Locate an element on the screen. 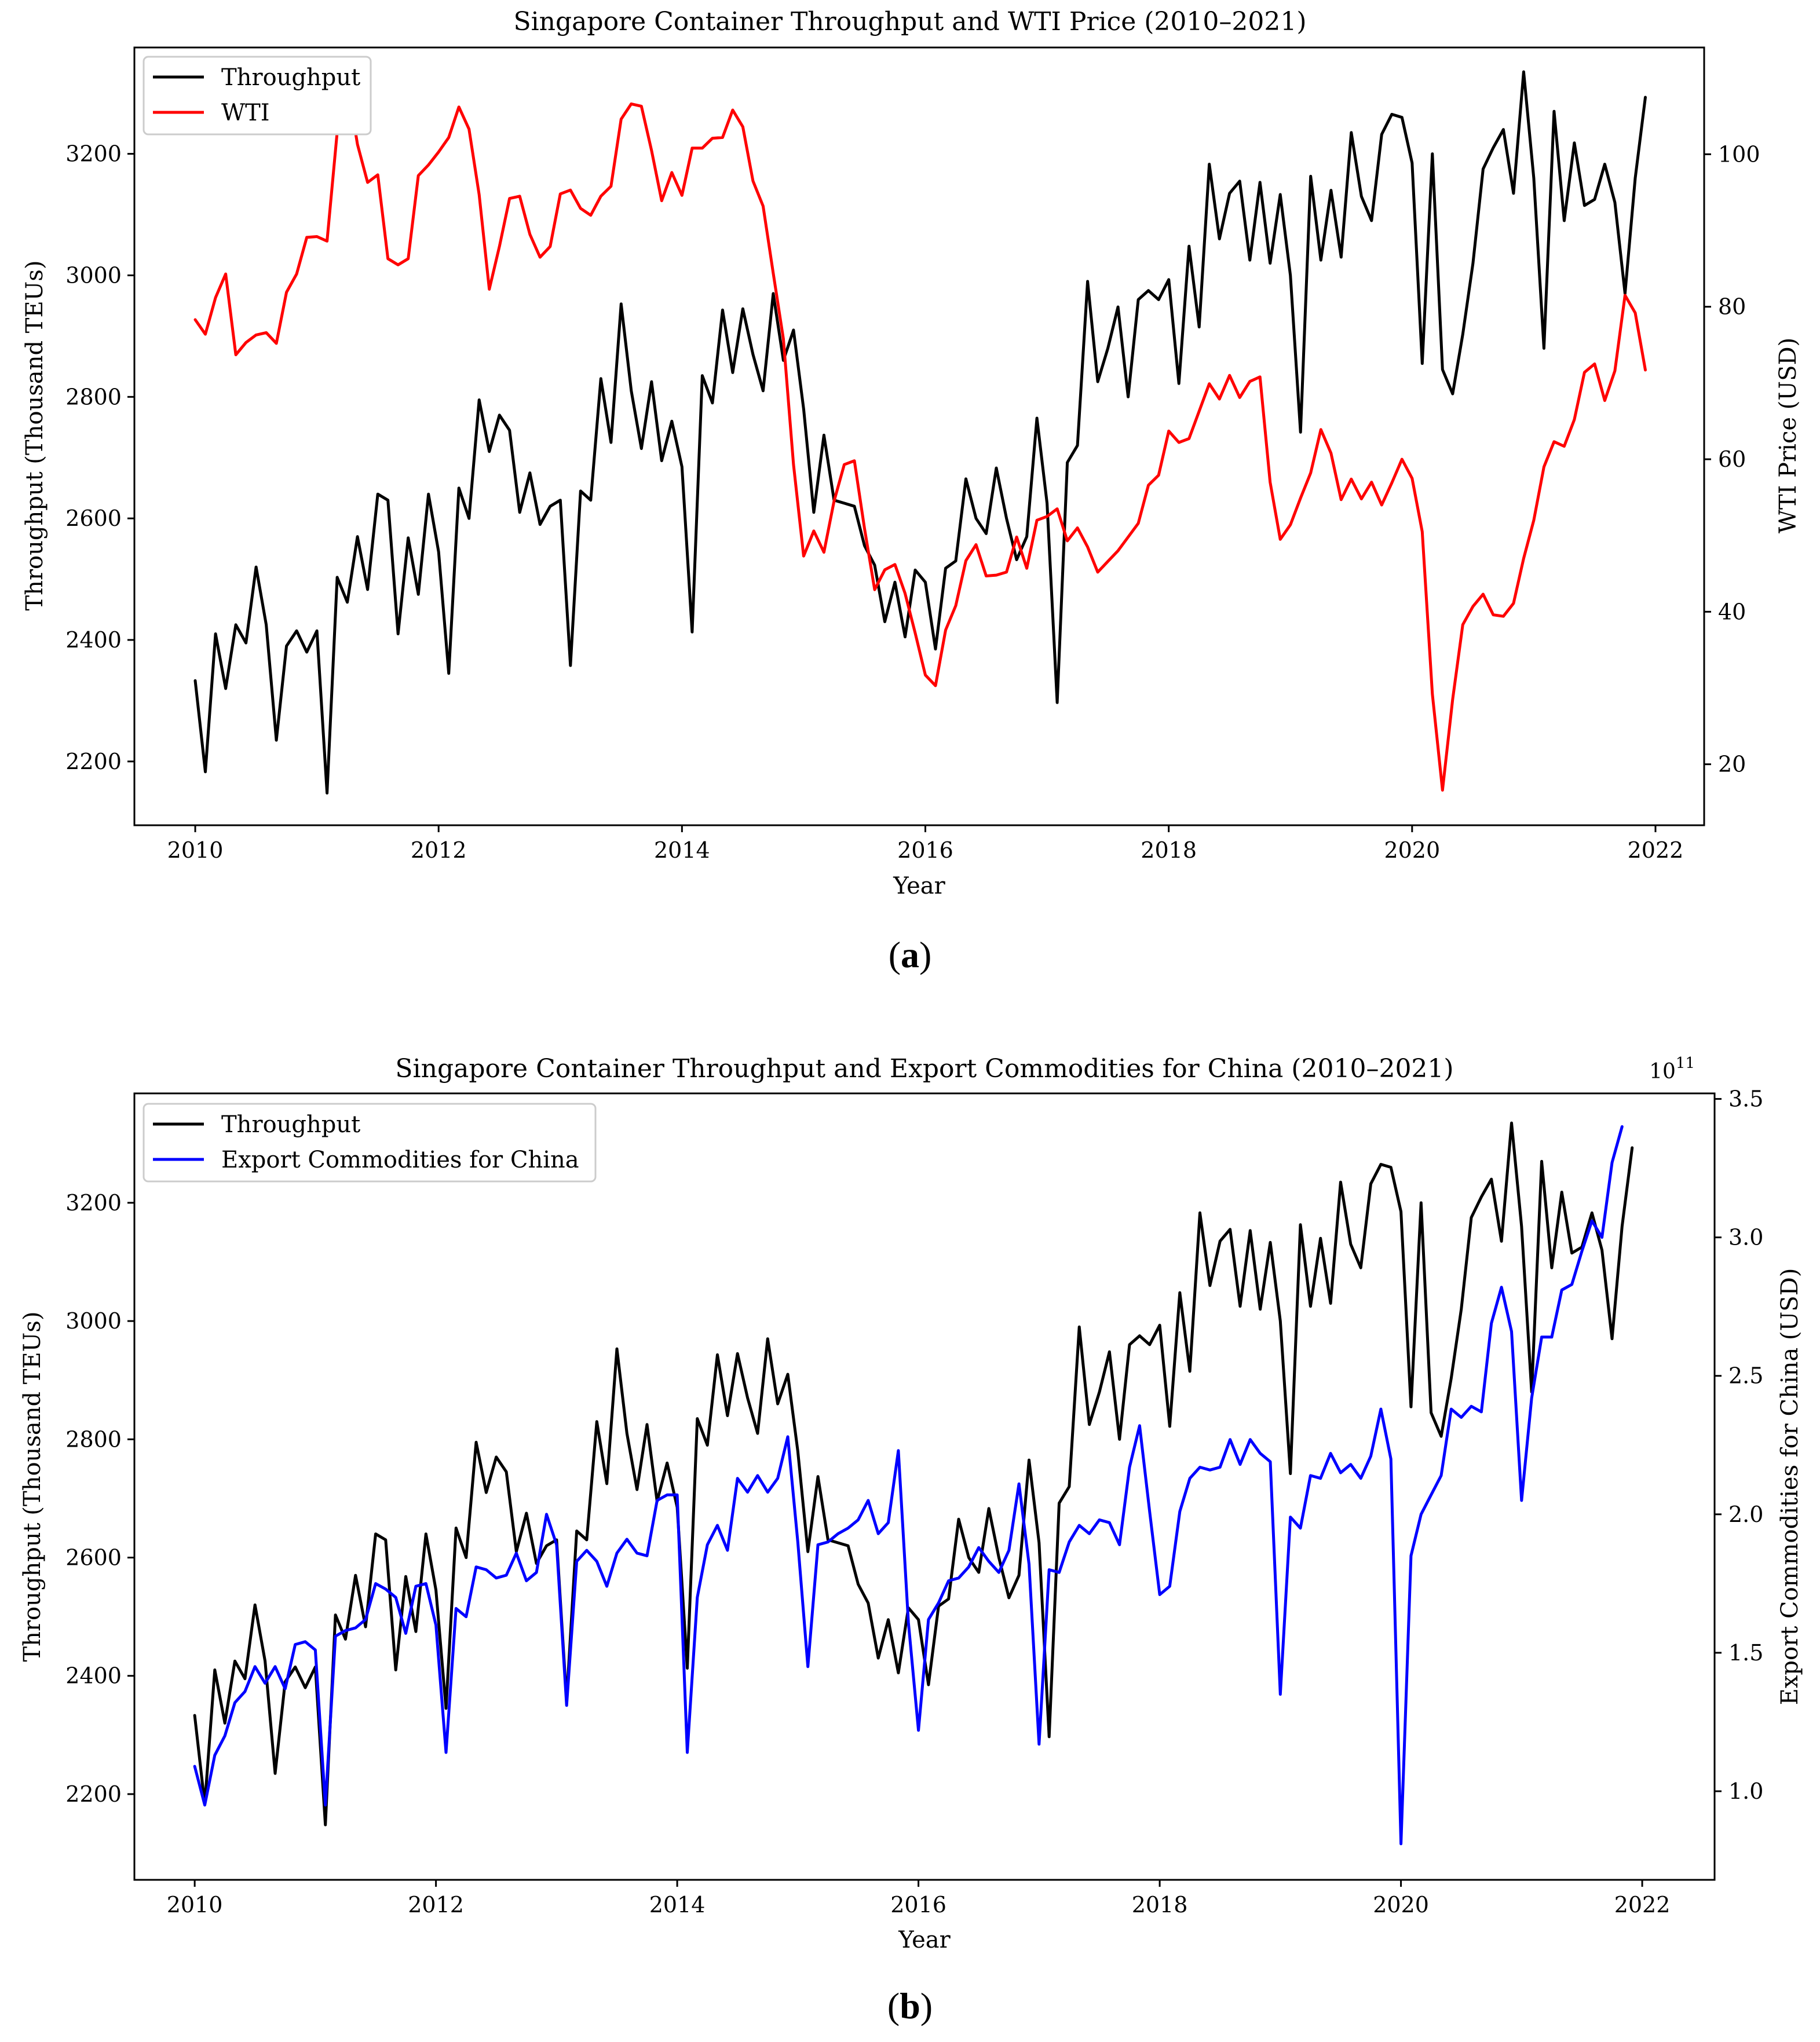 This screenshot has width=1820, height=2042. y-tick-label-right: 20 is located at coordinates (1732, 764).